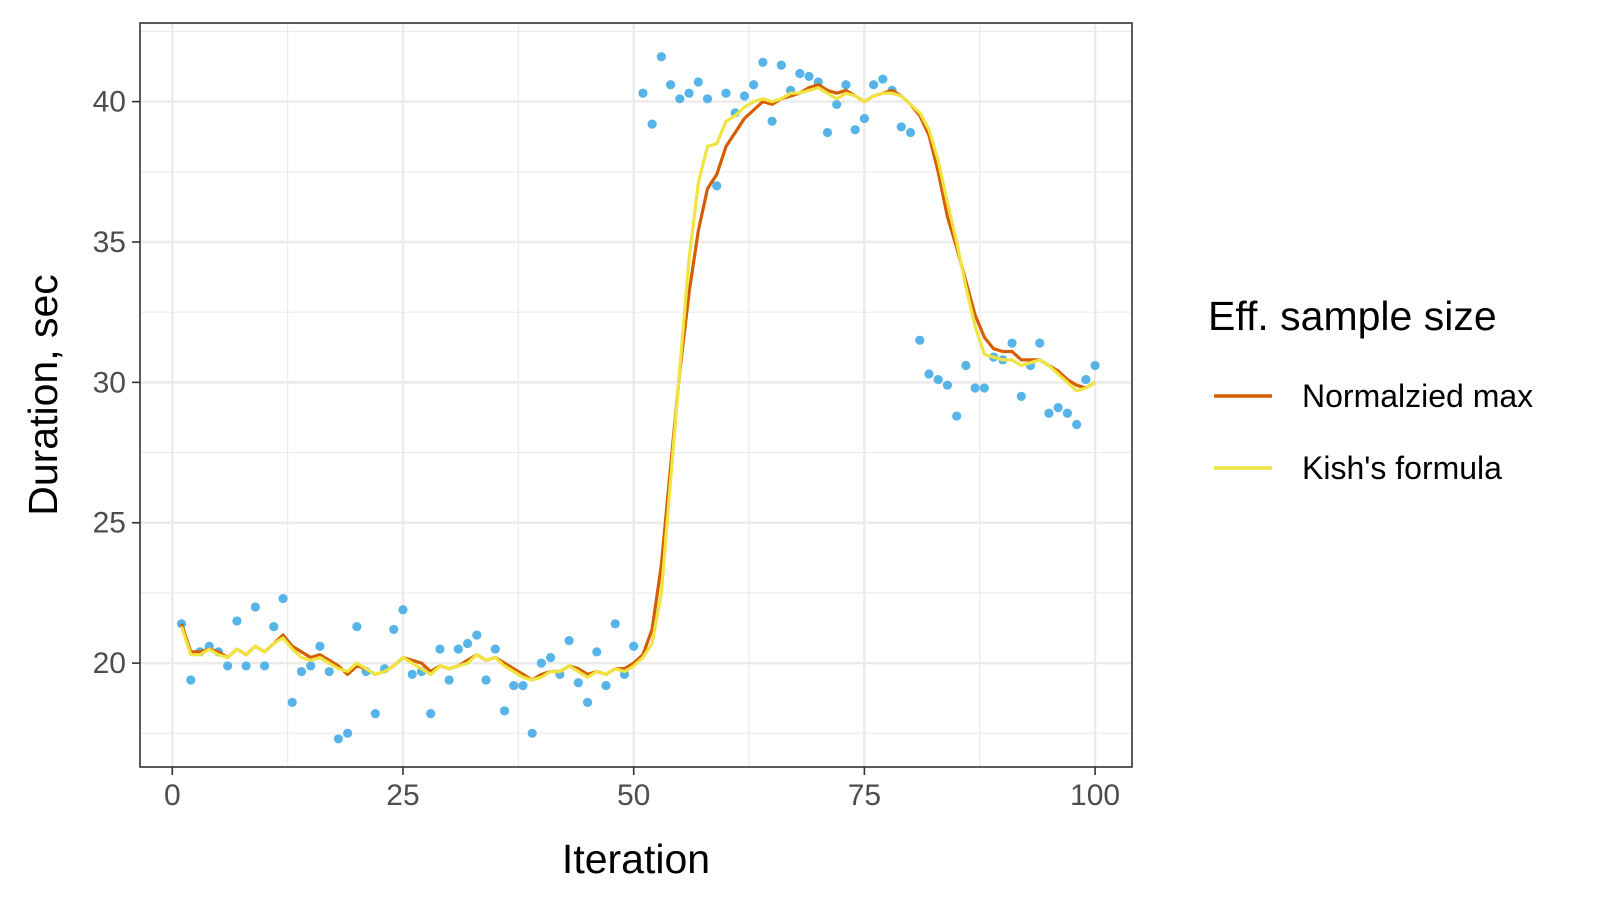 The height and width of the screenshot is (900, 1600). What do you see at coordinates (109, 102) in the screenshot?
I see `y-tick-label: 40` at bounding box center [109, 102].